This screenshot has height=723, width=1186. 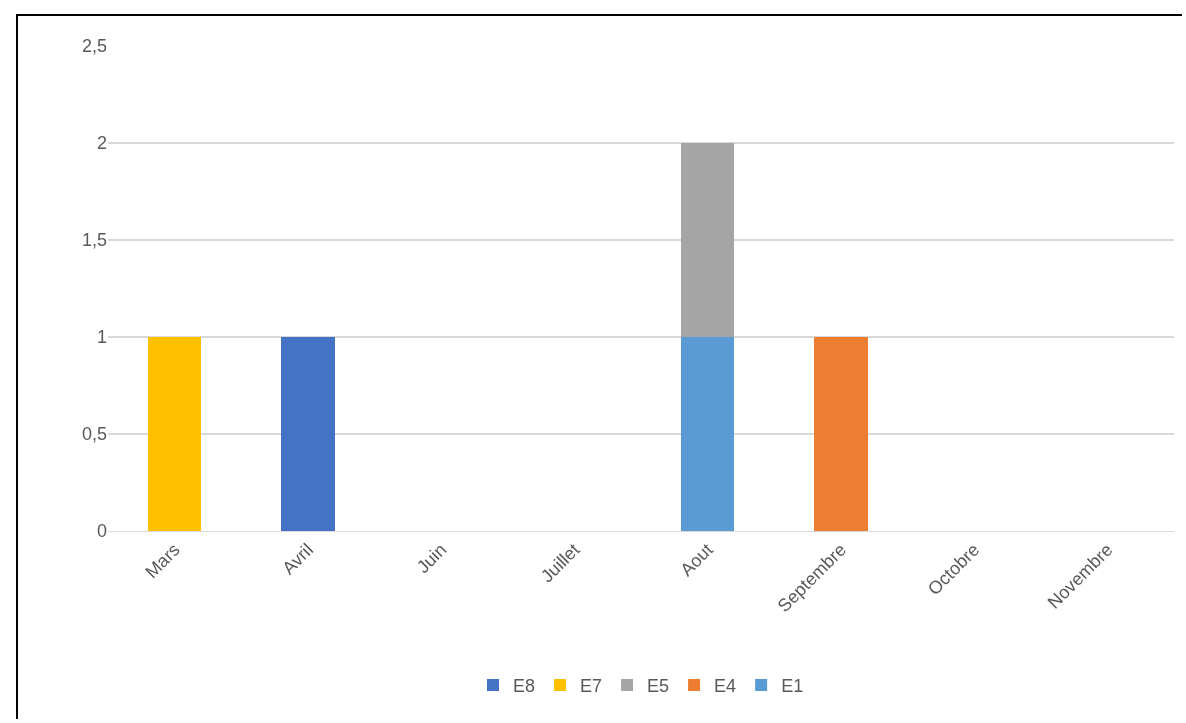 What do you see at coordinates (101, 143) in the screenshot?
I see `y-tick-label: 2` at bounding box center [101, 143].